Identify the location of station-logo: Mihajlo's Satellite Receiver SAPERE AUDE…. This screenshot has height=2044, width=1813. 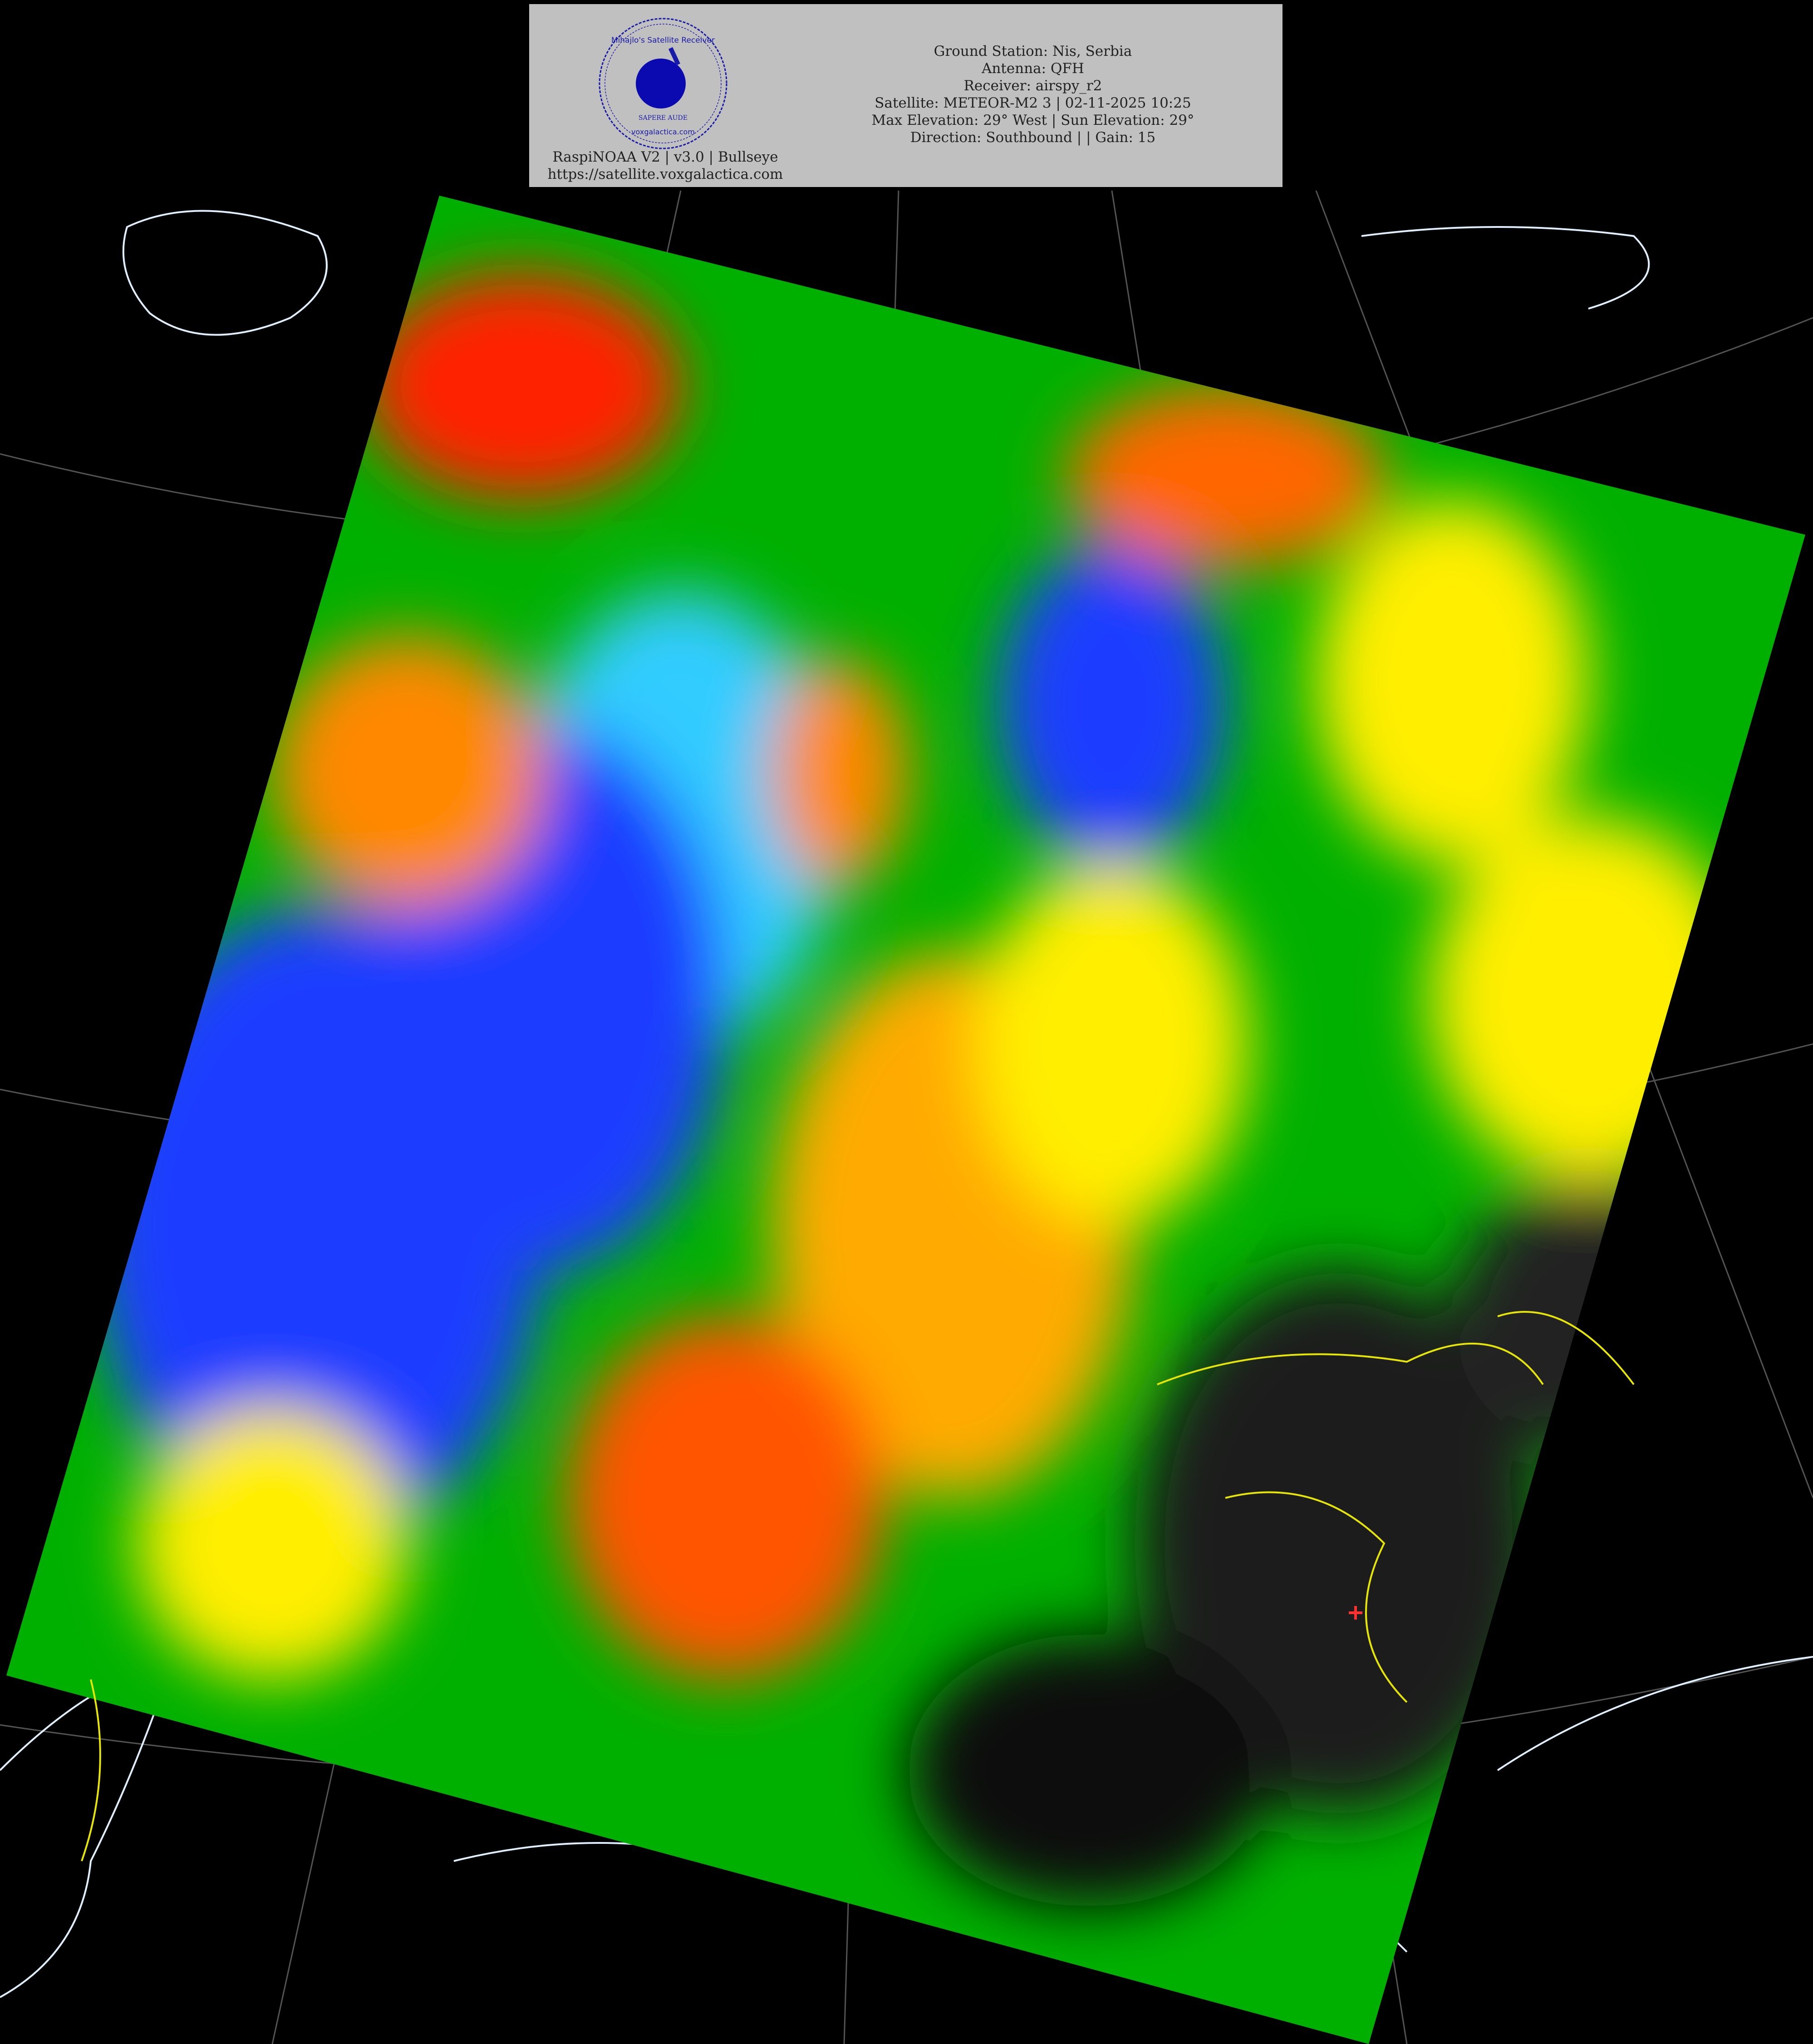
(663, 83).